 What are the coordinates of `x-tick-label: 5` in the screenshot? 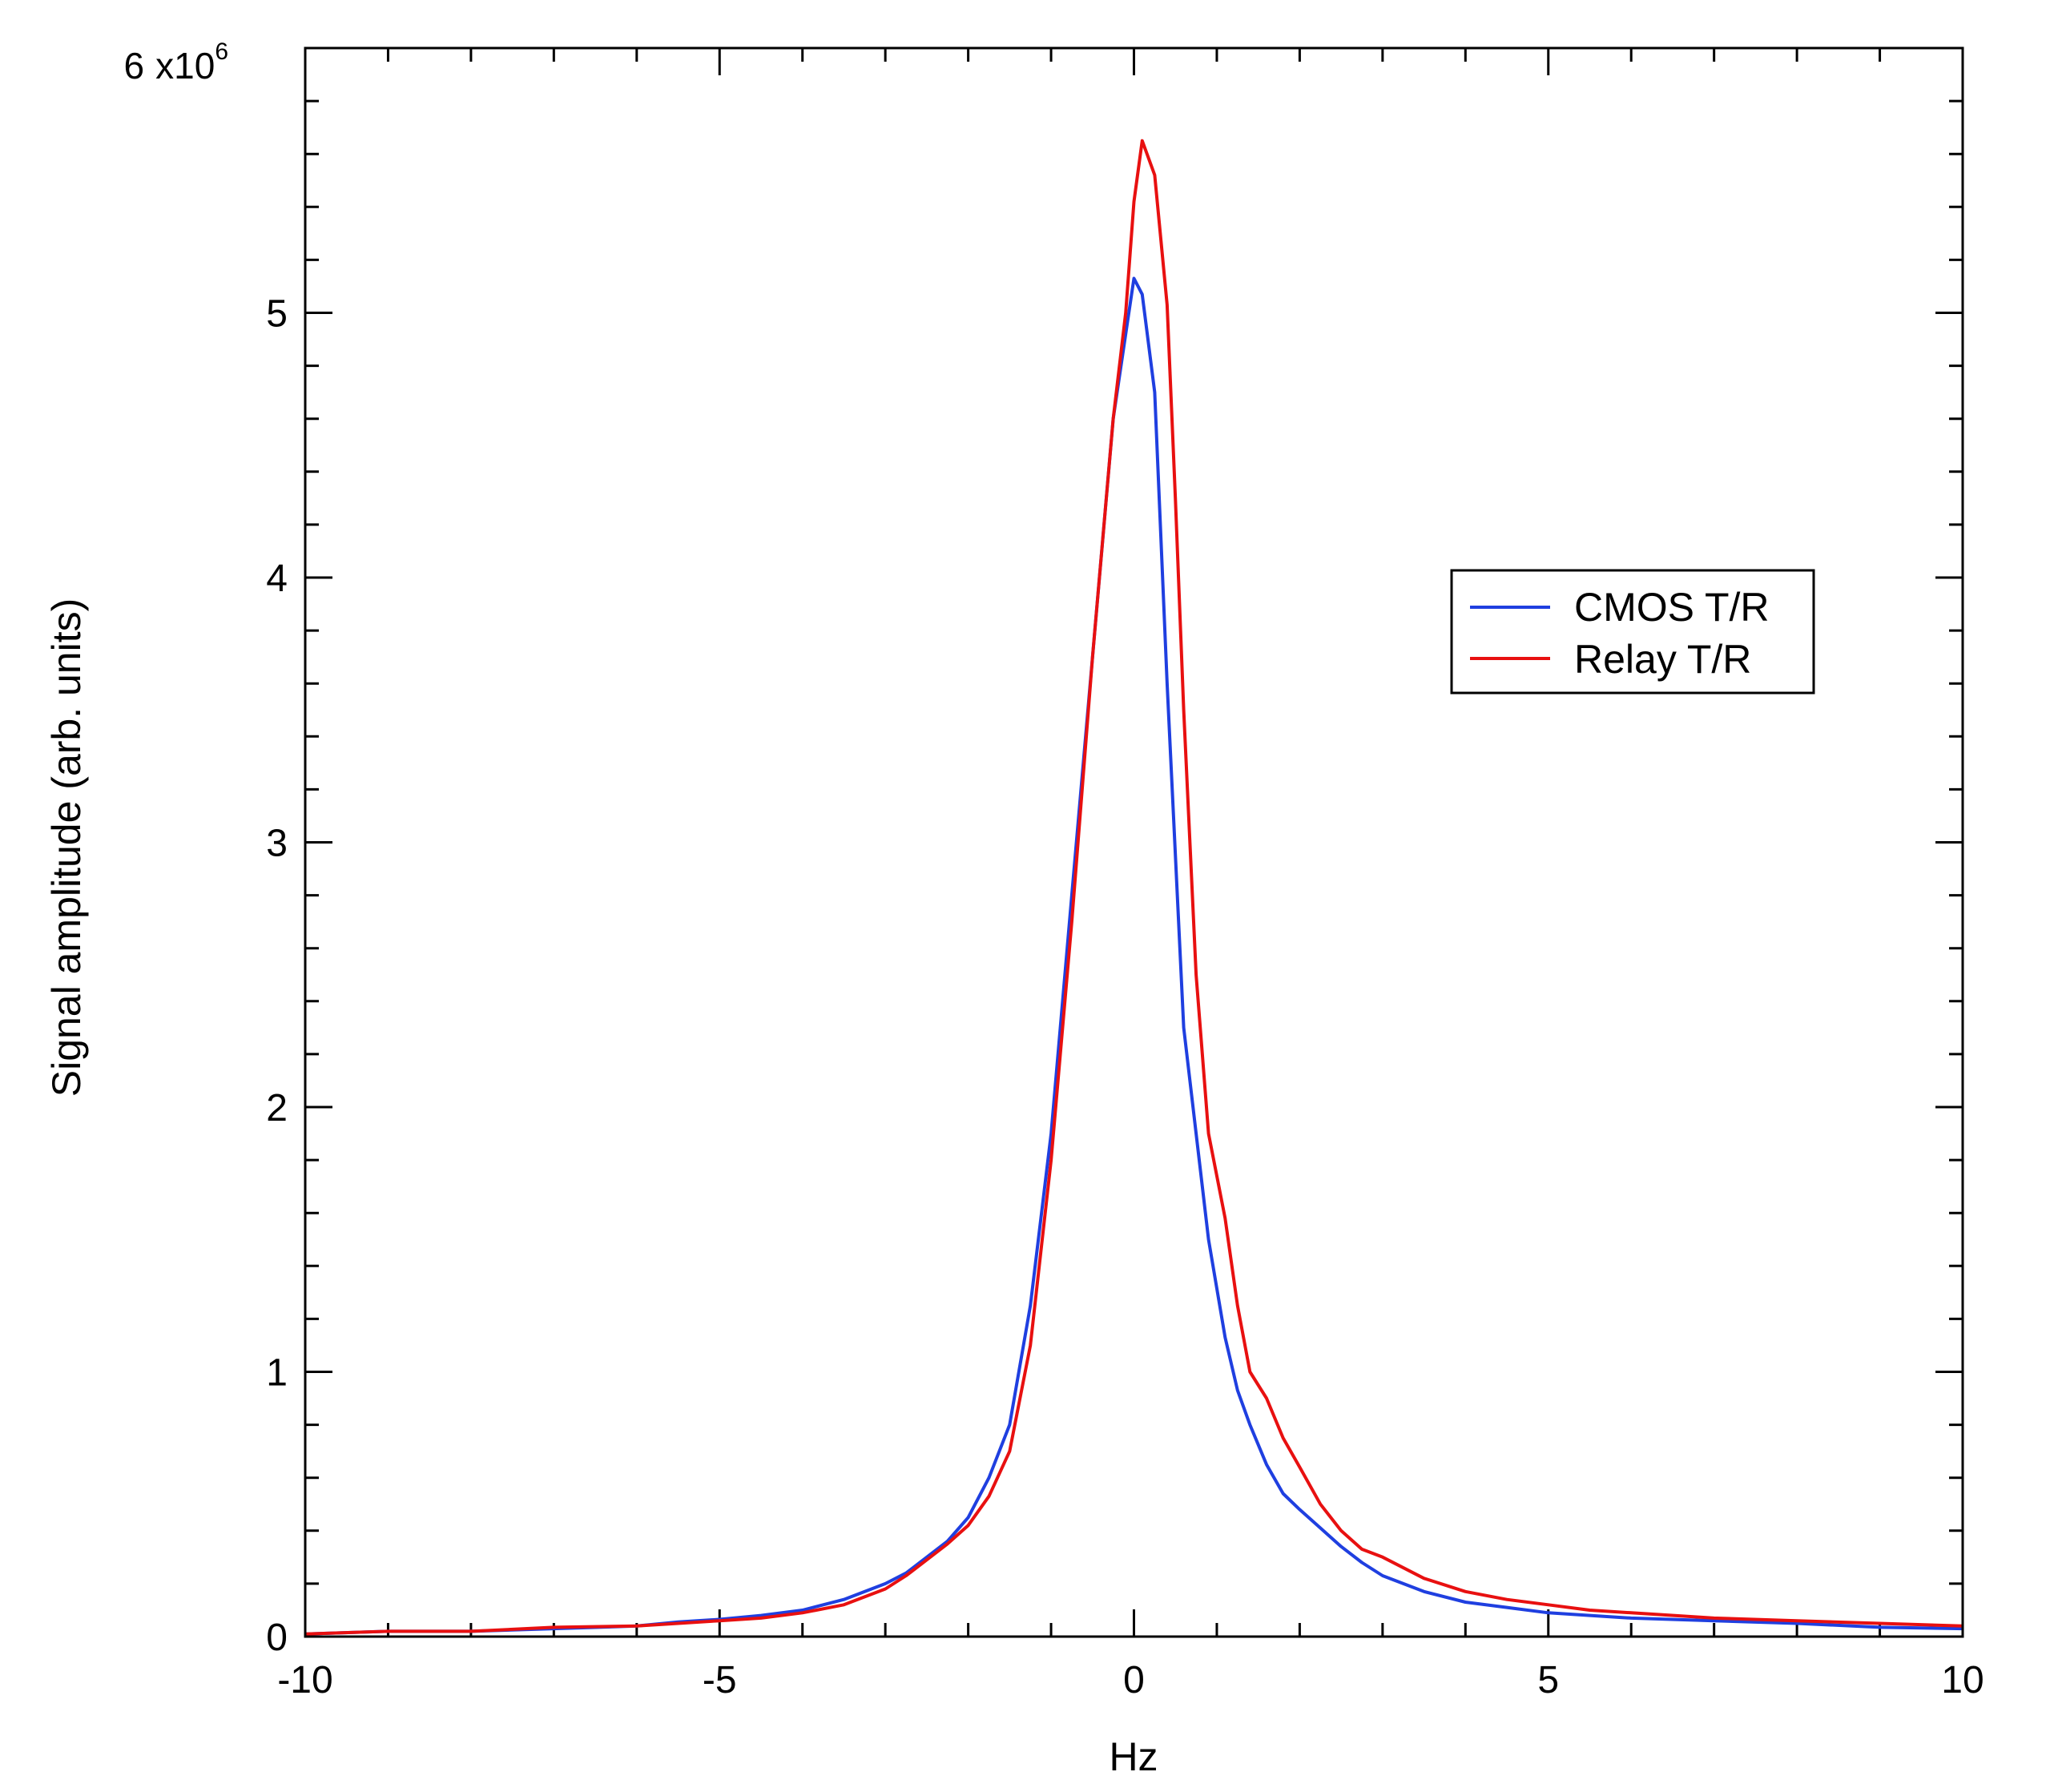 It's located at (1548, 1680).